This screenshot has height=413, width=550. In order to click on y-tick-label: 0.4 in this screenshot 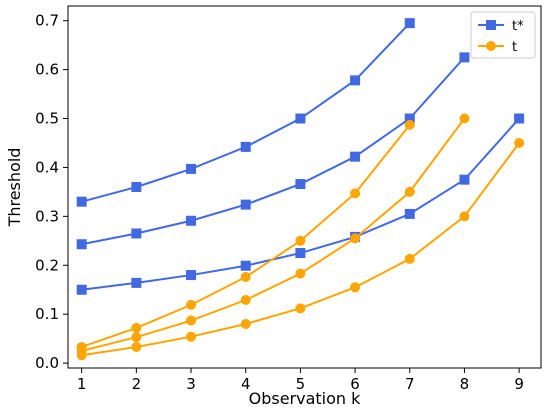, I will do `click(47, 167)`.